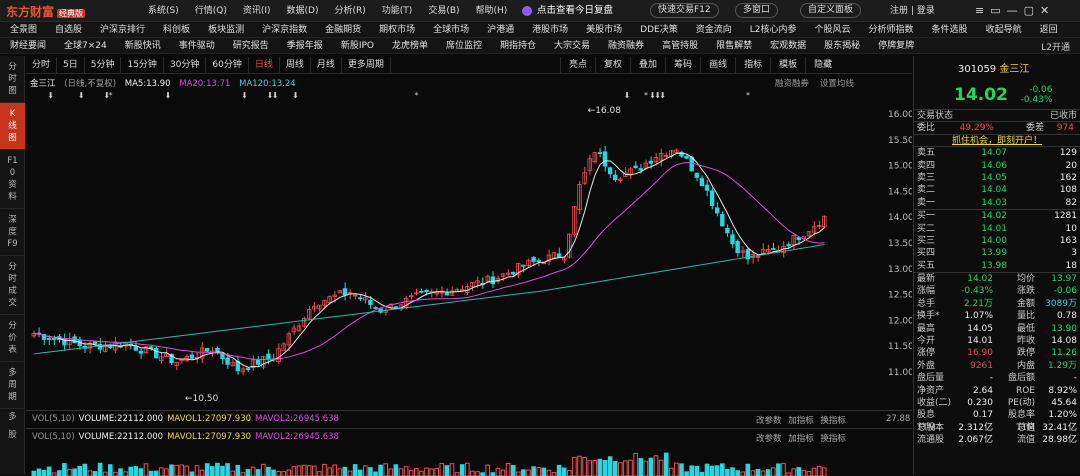 The height and width of the screenshot is (476, 1080). What do you see at coordinates (491, 11) in the screenshot?
I see `menu-item: 帮助(H)` at bounding box center [491, 11].